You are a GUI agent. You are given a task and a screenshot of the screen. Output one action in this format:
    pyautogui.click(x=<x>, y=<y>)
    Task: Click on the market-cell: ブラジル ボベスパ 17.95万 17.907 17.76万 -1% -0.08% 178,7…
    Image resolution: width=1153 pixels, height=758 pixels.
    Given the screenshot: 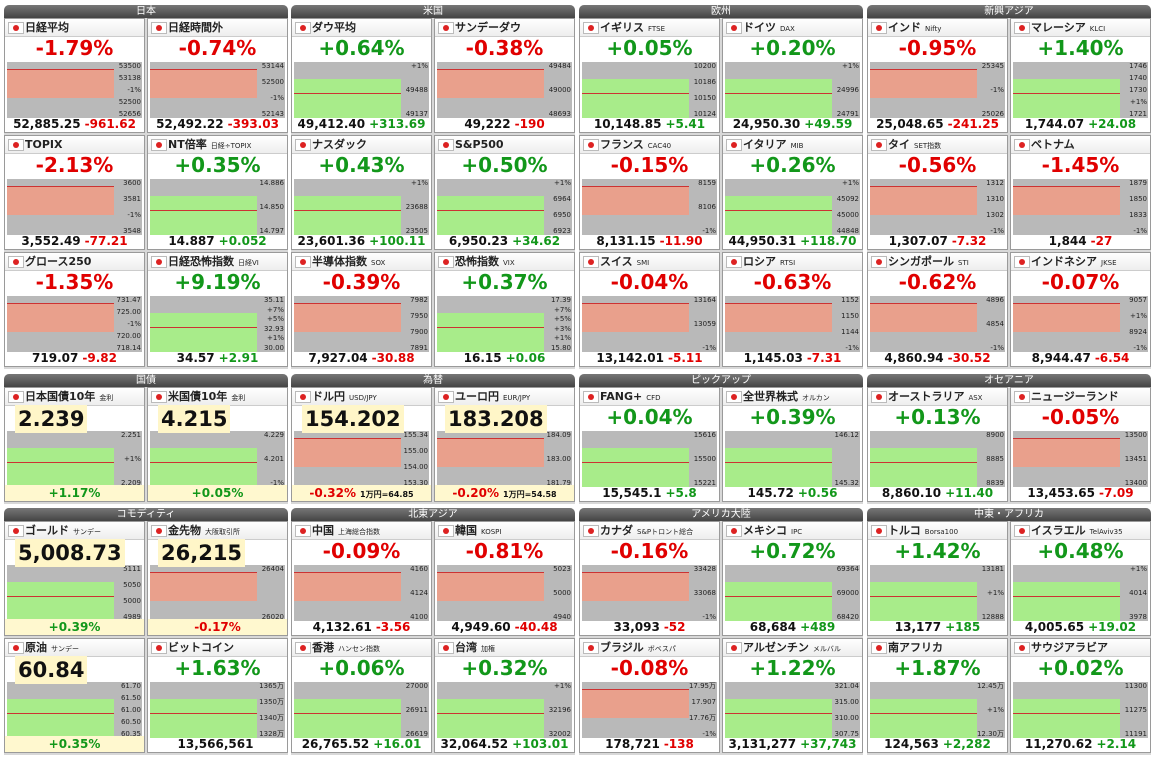 What is the action you would take?
    pyautogui.click(x=649, y=695)
    